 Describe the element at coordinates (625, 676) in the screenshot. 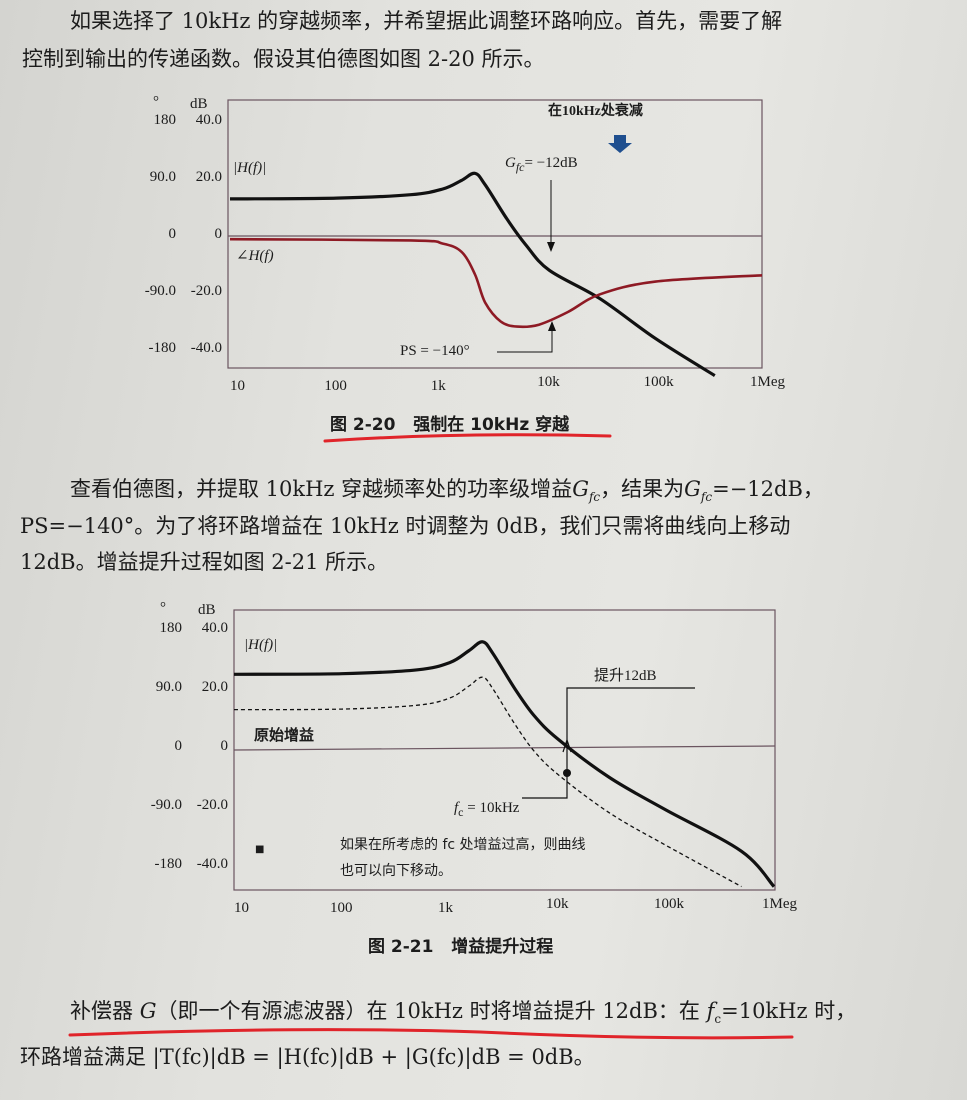

I see `boost-annotation: 提升12dB` at that location.